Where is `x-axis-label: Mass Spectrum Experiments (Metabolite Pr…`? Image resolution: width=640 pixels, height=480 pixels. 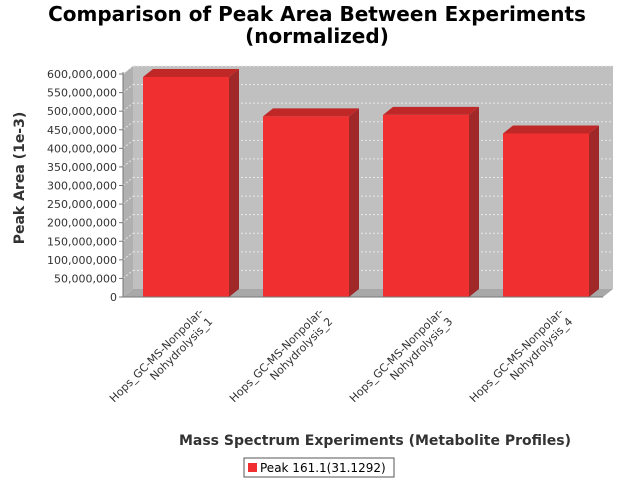 x-axis-label: Mass Spectrum Experiments (Metabolite Pr… is located at coordinates (375, 441).